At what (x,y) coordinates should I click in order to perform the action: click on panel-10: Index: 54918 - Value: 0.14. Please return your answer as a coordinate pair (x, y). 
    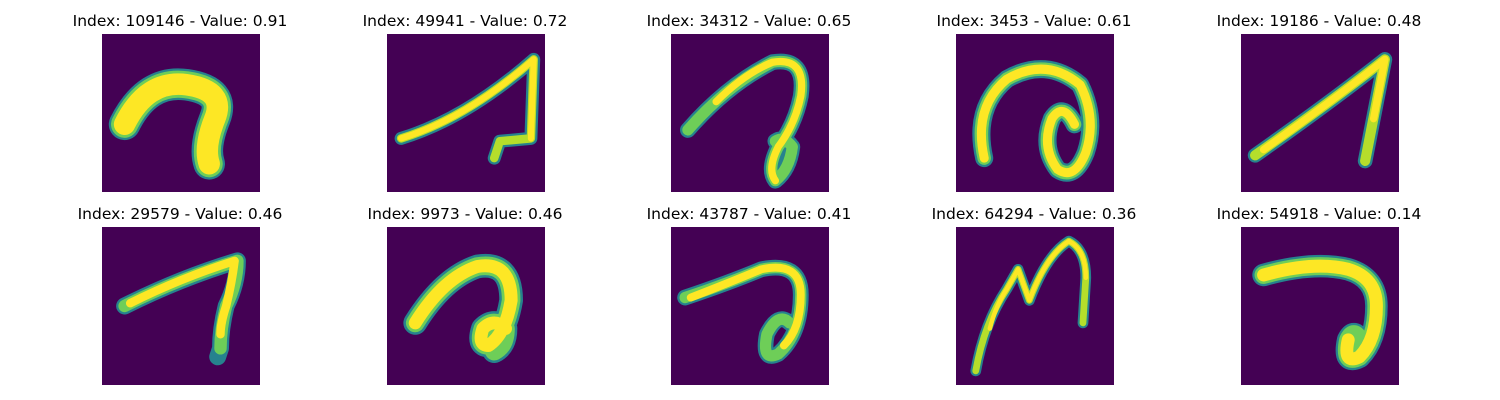
    Looking at the image, I should click on (1319, 294).